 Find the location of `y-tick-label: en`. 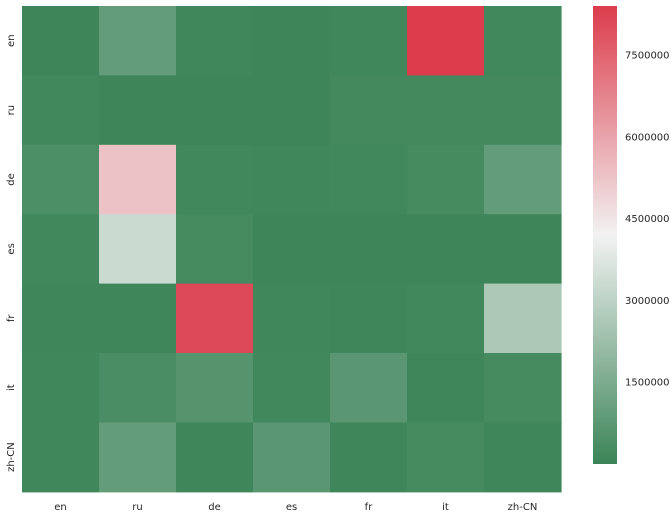

y-tick-label: en is located at coordinates (11, 40).